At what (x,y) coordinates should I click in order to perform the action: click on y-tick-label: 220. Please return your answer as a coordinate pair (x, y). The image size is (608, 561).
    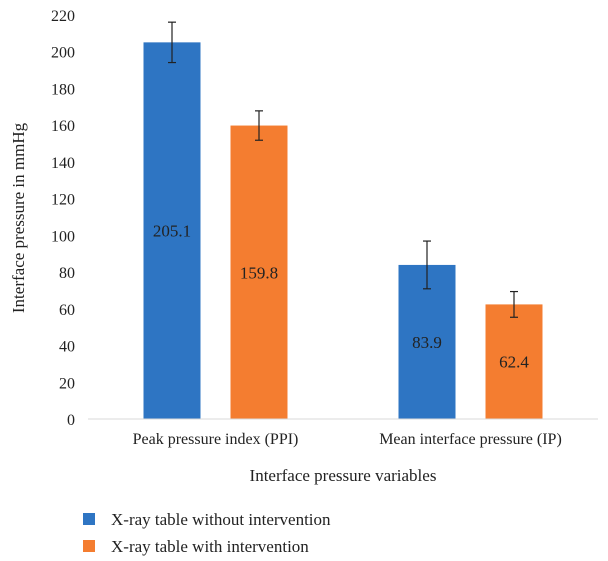
    Looking at the image, I should click on (63, 16).